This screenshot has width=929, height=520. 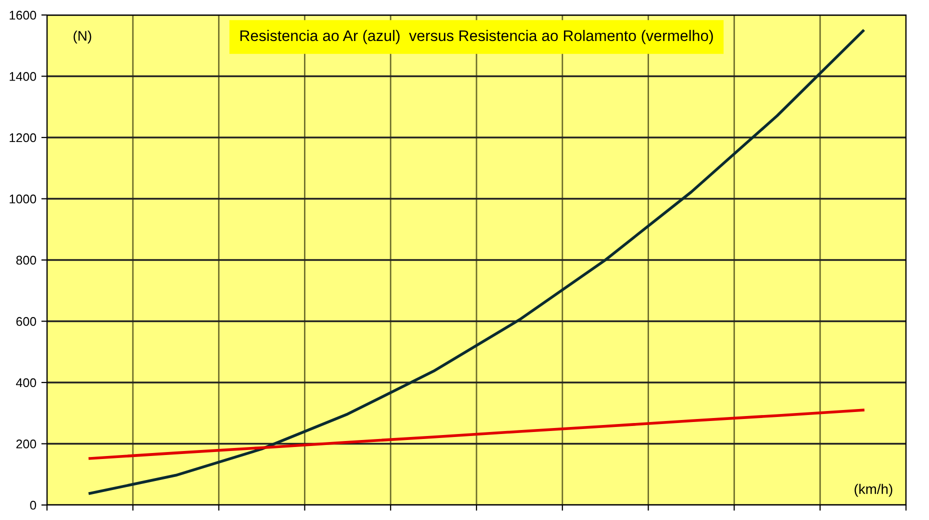 I want to click on y-tick-label: 800, so click(x=26, y=260).